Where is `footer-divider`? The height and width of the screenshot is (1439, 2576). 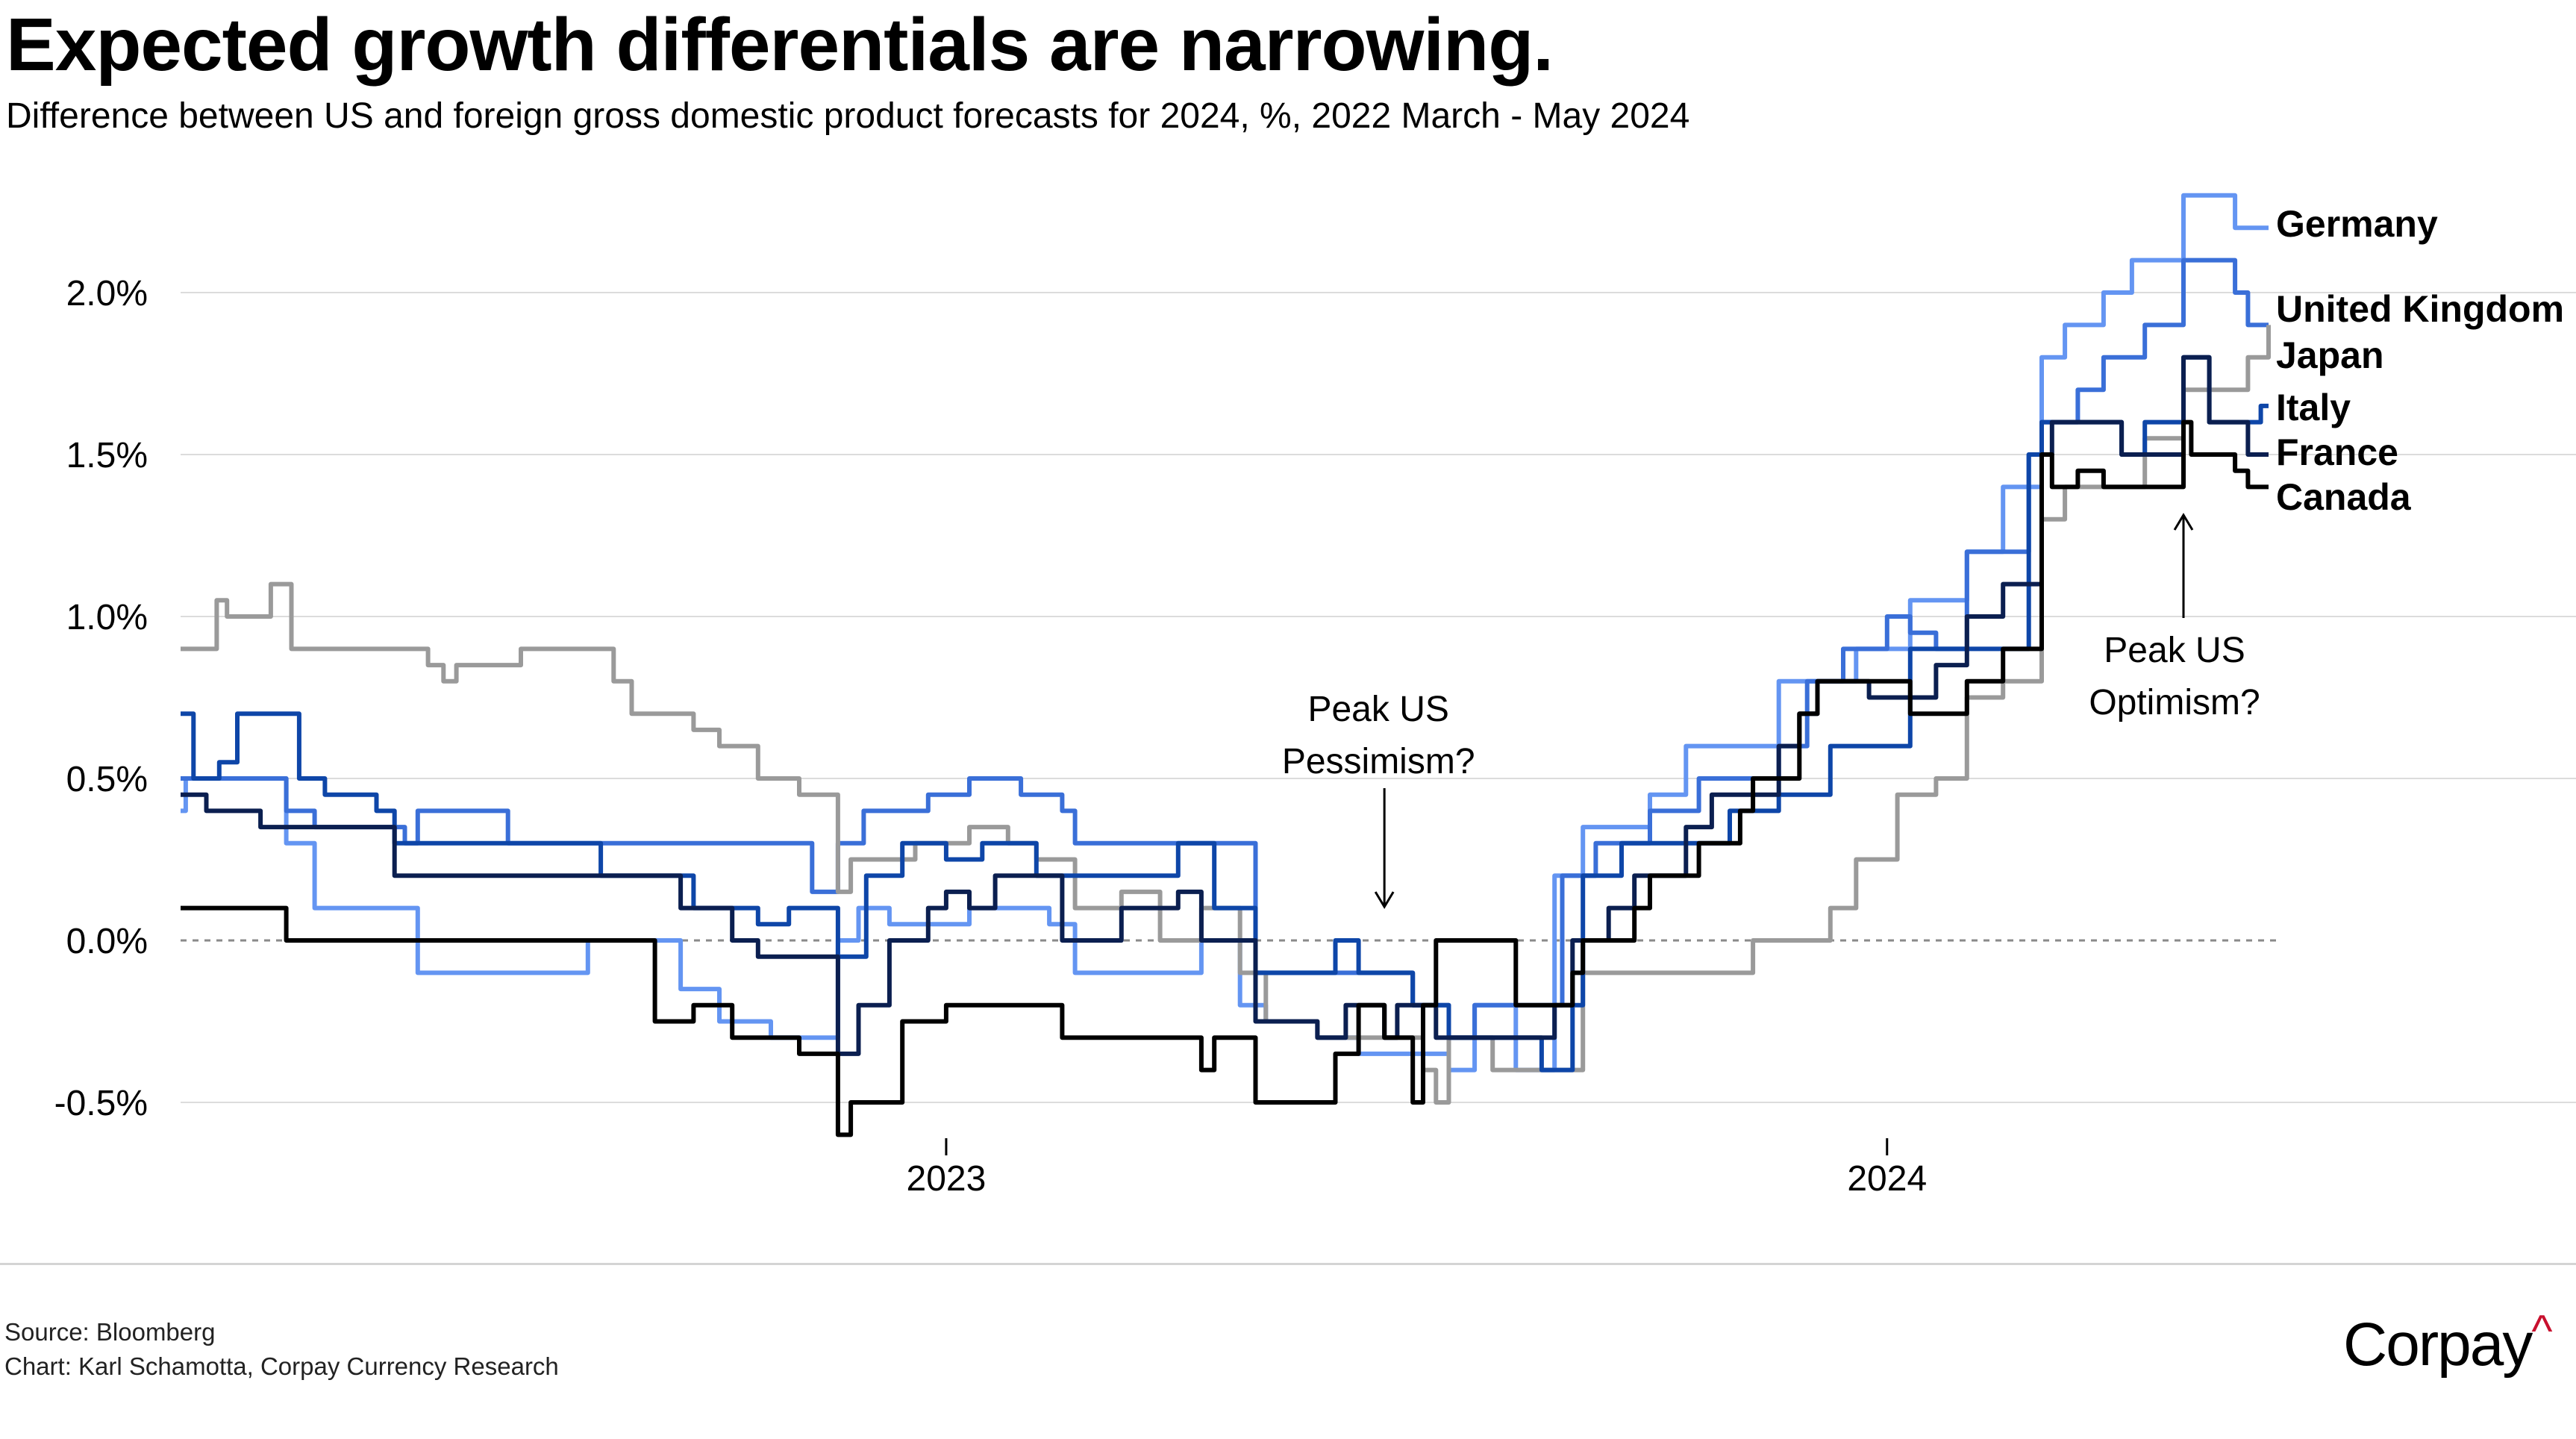 footer-divider is located at coordinates (1288, 1264).